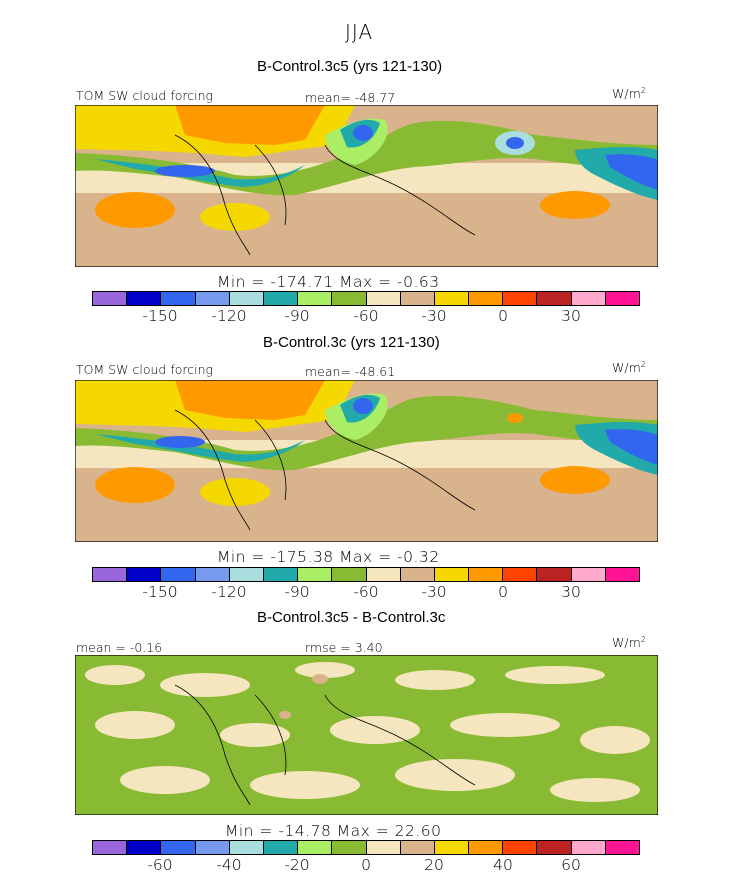 This screenshot has height=878, width=733. What do you see at coordinates (434, 592) in the screenshot?
I see `panel-2-colorbar-tick: -30` at bounding box center [434, 592].